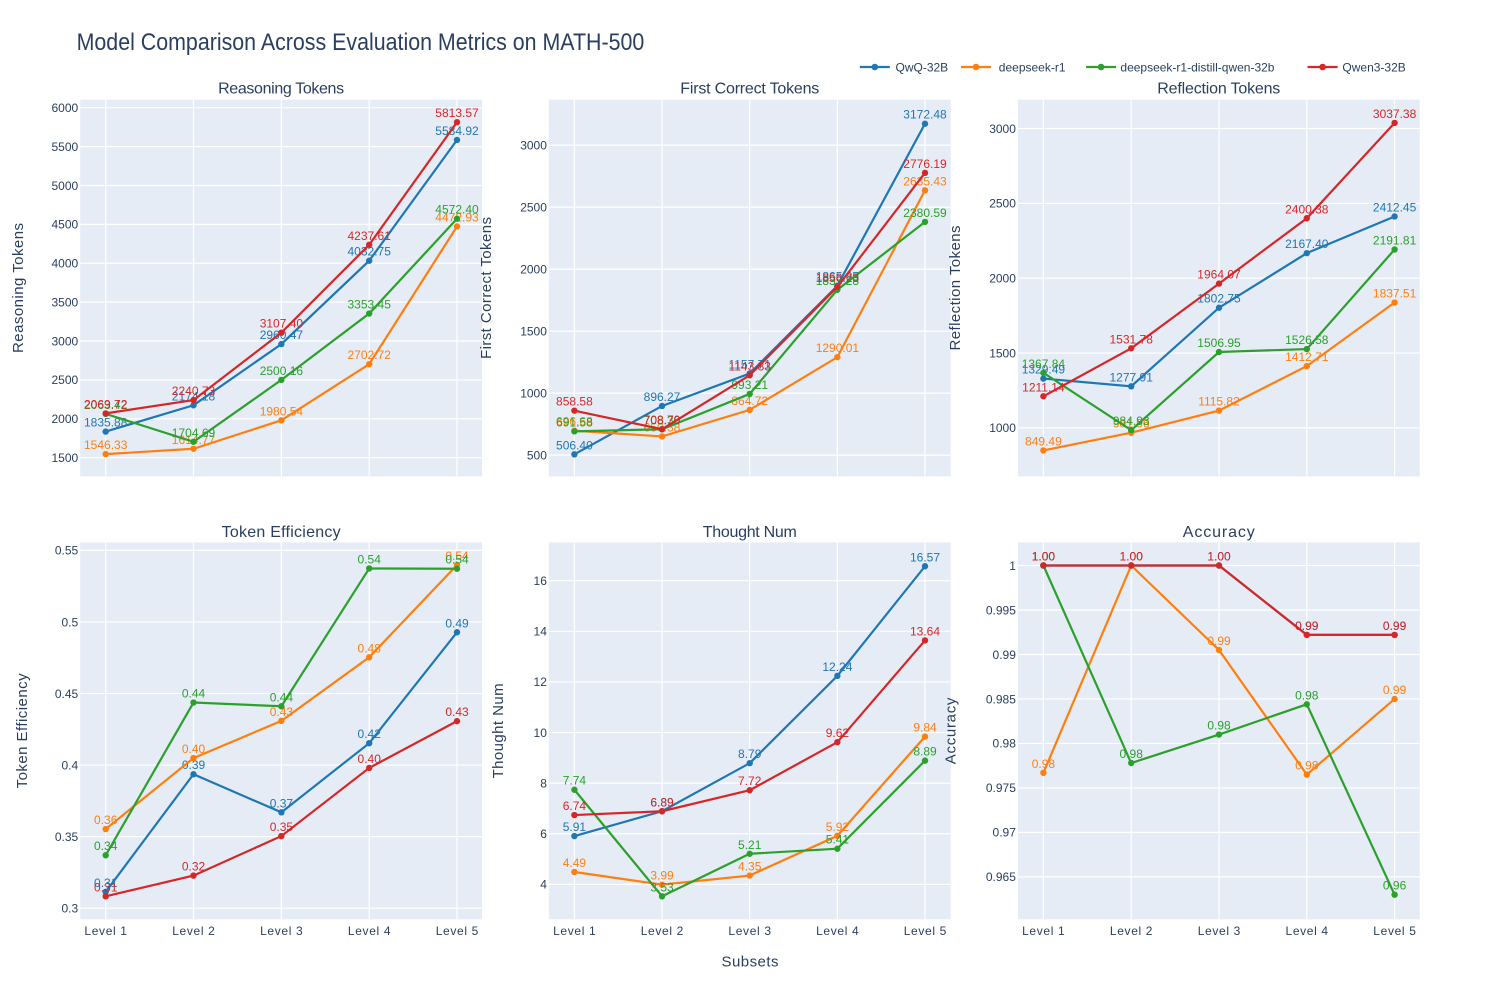 Image resolution: width=1500 pixels, height=1000 pixels. Describe the element at coordinates (1002, 204) in the screenshot. I see `svg-text: 2500` at that location.